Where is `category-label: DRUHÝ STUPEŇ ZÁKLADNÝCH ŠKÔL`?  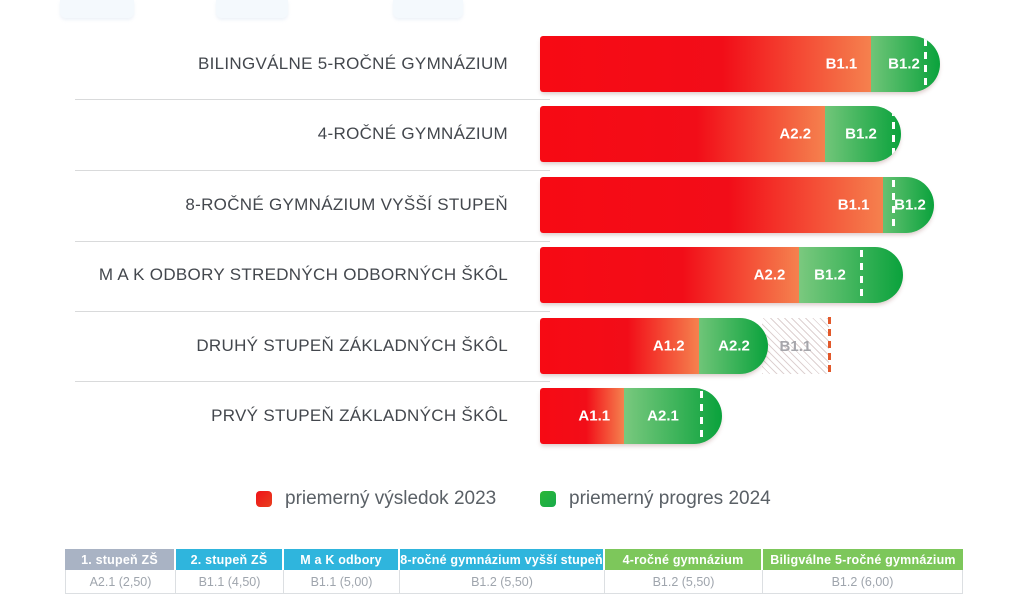
category-label: DRUHÝ STUPEŇ ZÁKLADNÝCH ŠKÔL is located at coordinates (352, 345).